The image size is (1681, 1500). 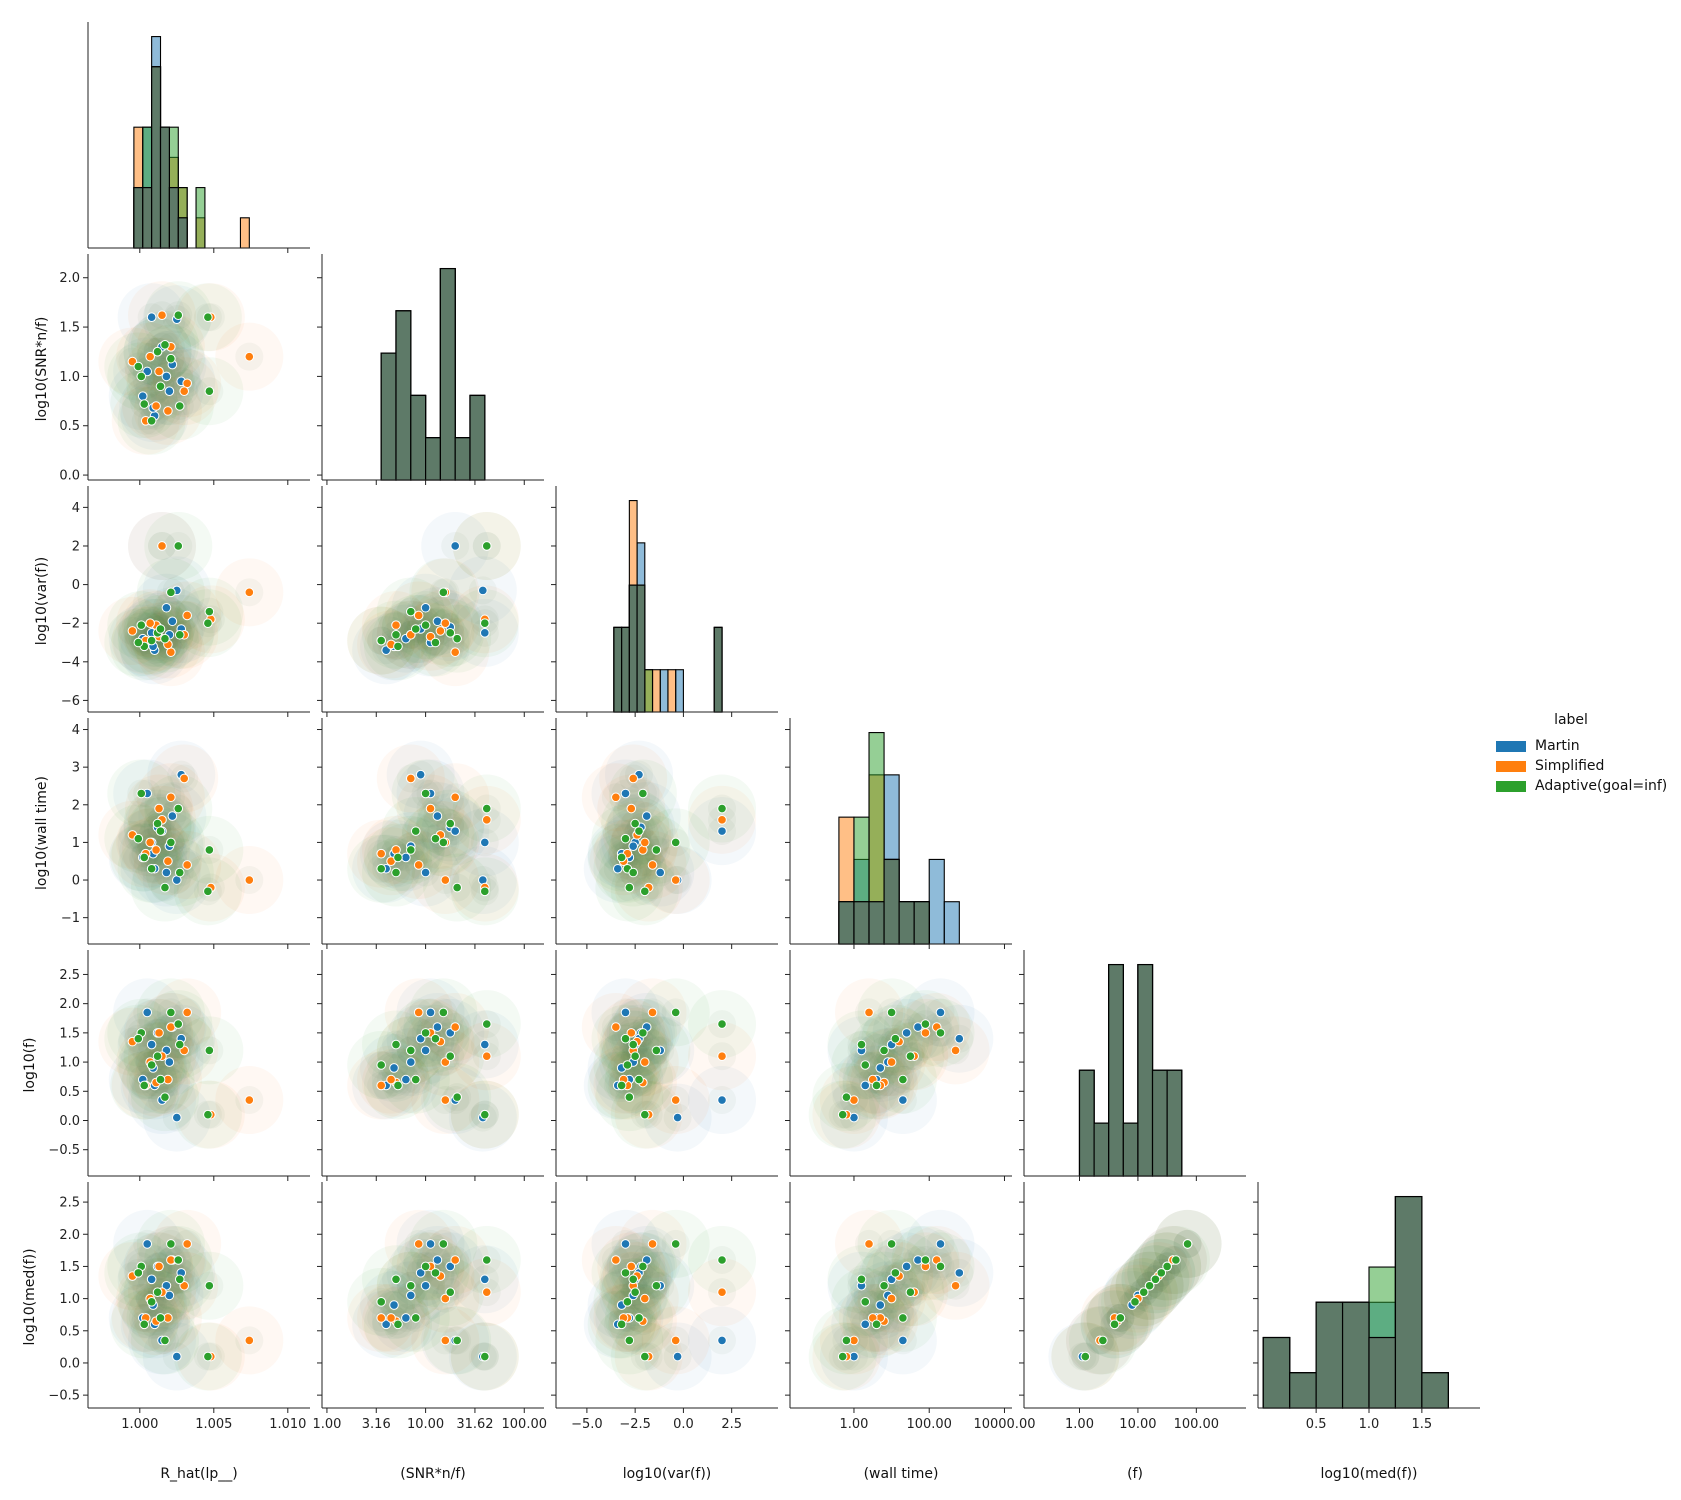 What do you see at coordinates (430, 369) in the screenshot?
I see `panel-r1-c1` at bounding box center [430, 369].